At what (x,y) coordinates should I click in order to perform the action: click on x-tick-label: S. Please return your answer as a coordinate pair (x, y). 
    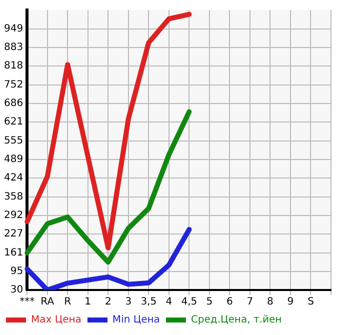
    Looking at the image, I should click on (311, 302).